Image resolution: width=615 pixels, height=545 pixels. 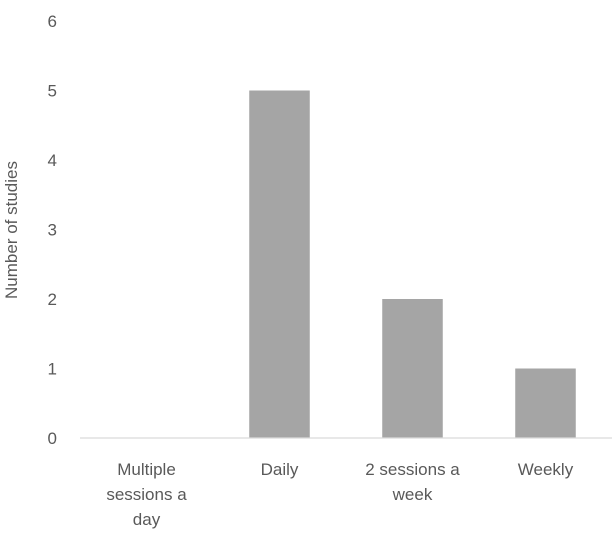 What do you see at coordinates (52, 21) in the screenshot?
I see `y-tick-label: 6` at bounding box center [52, 21].